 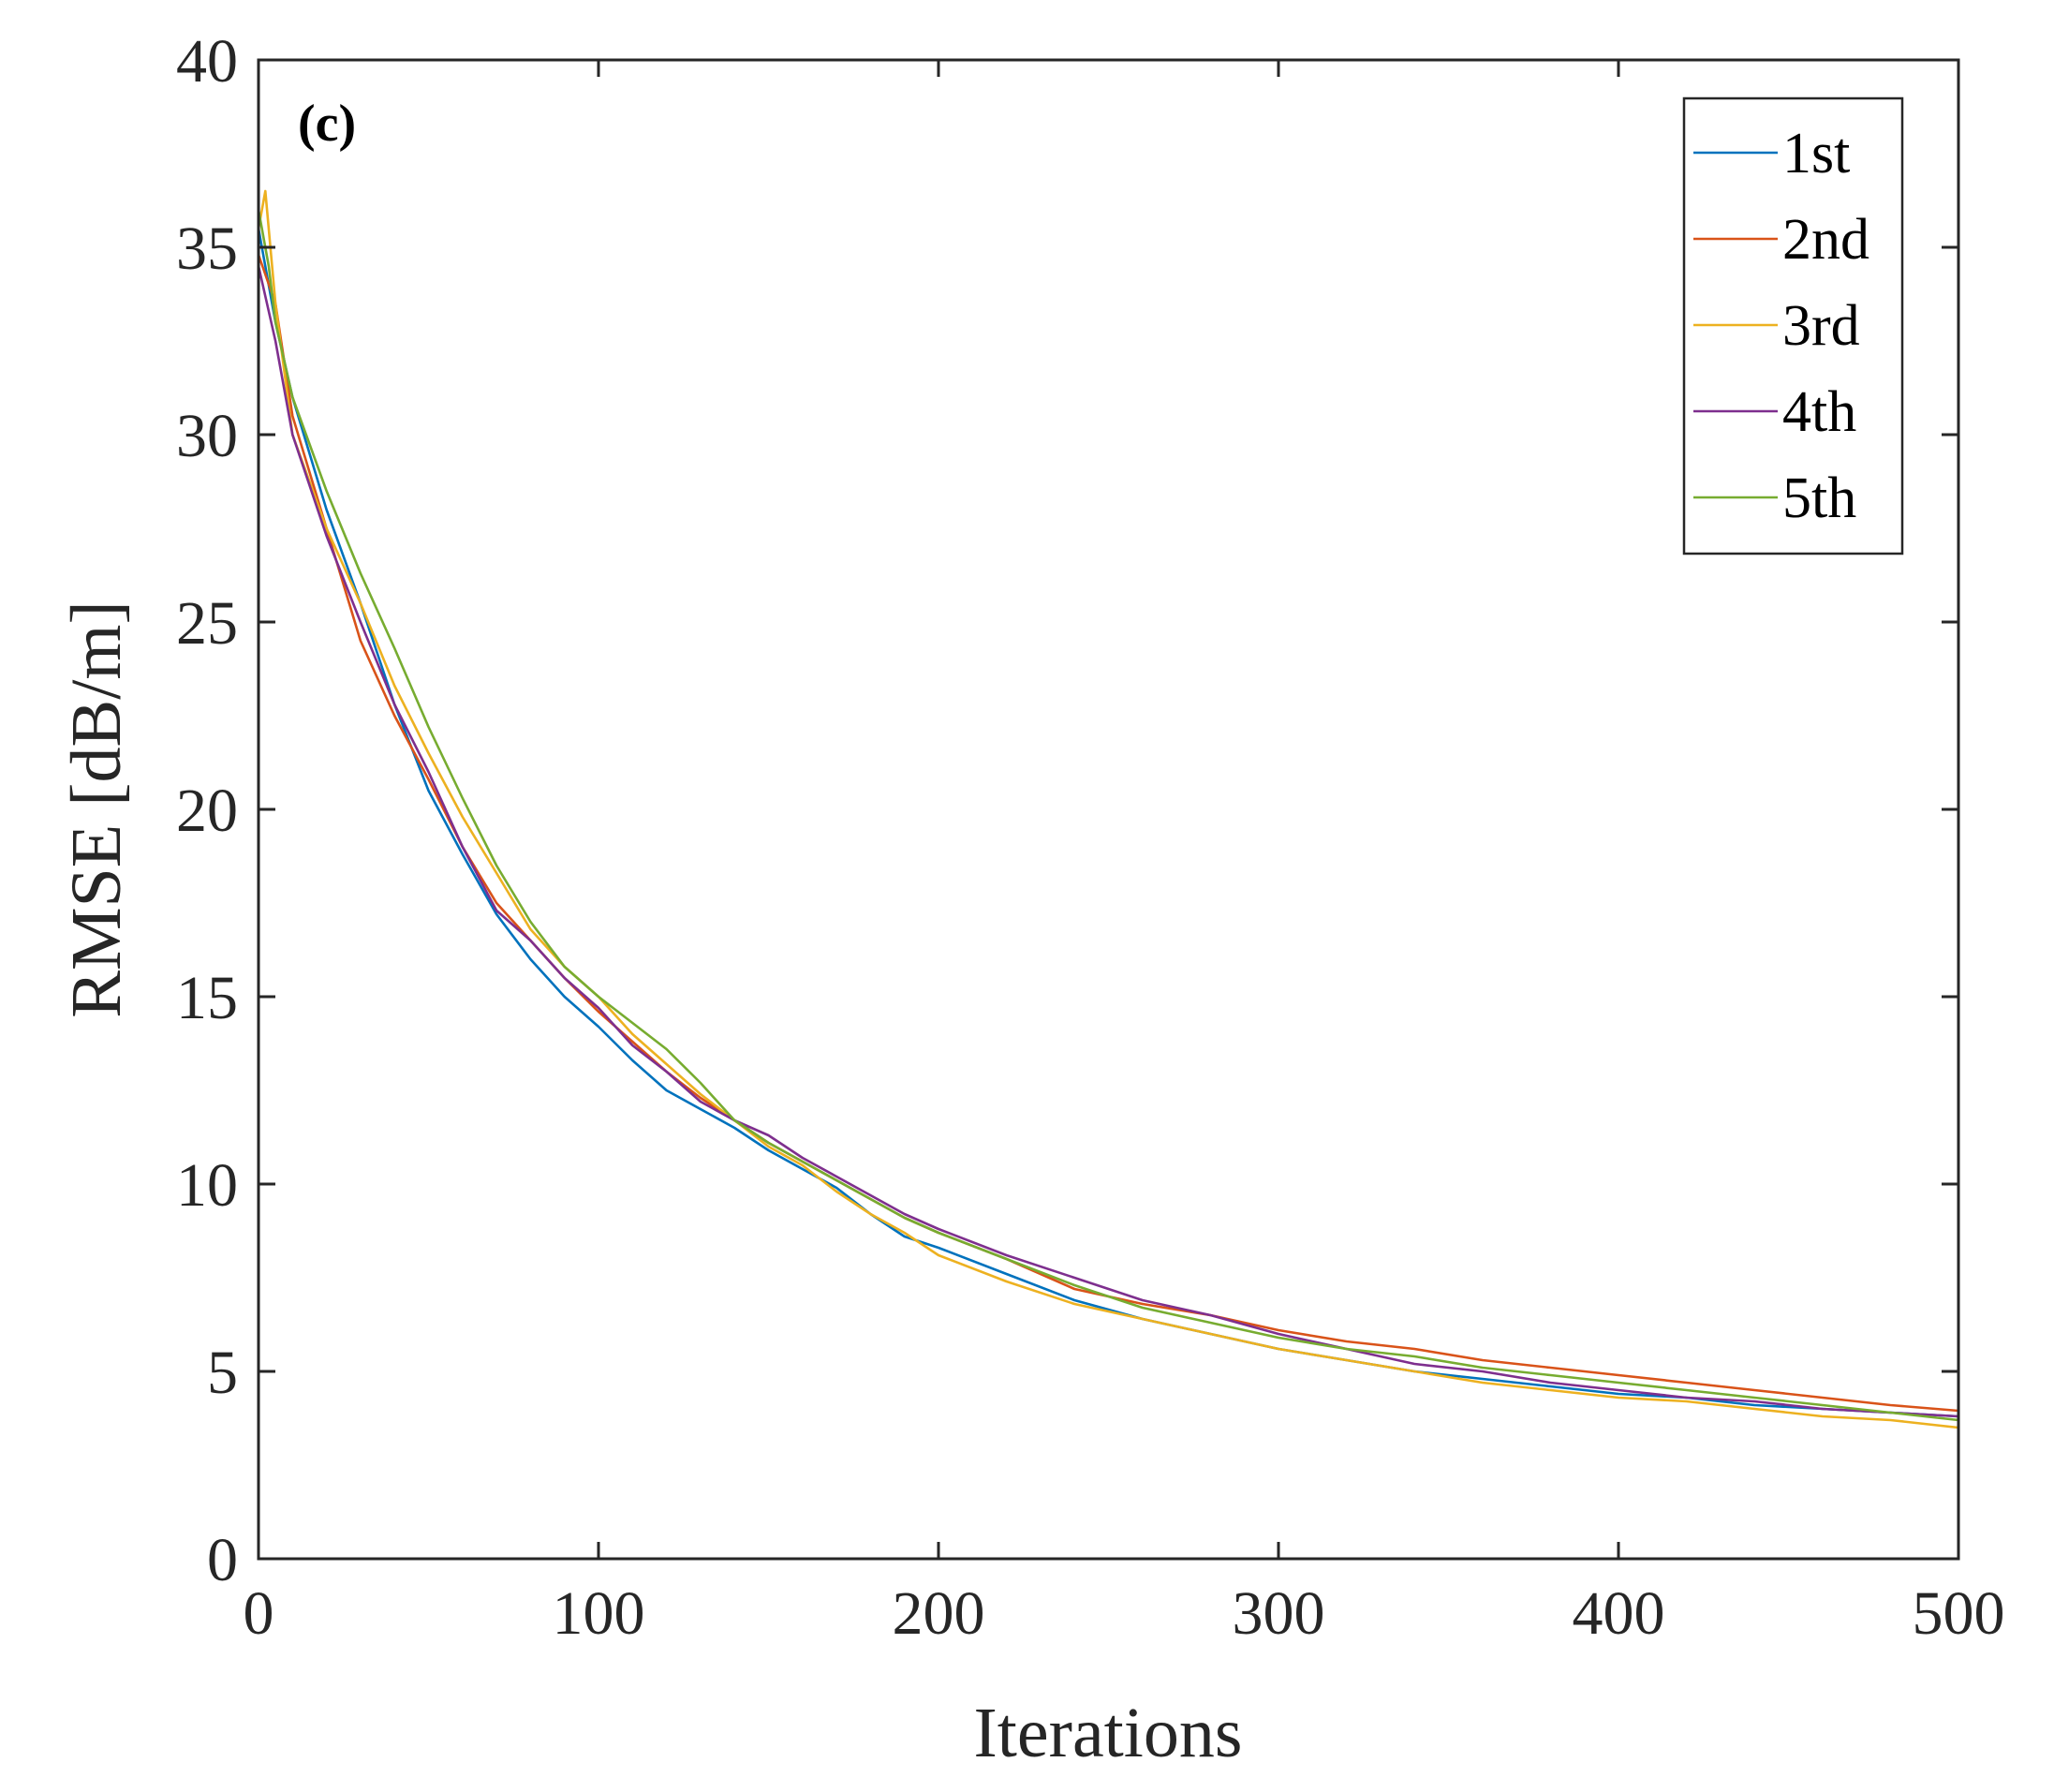 I want to click on x-tick-label: 100, so click(x=599, y=1613).